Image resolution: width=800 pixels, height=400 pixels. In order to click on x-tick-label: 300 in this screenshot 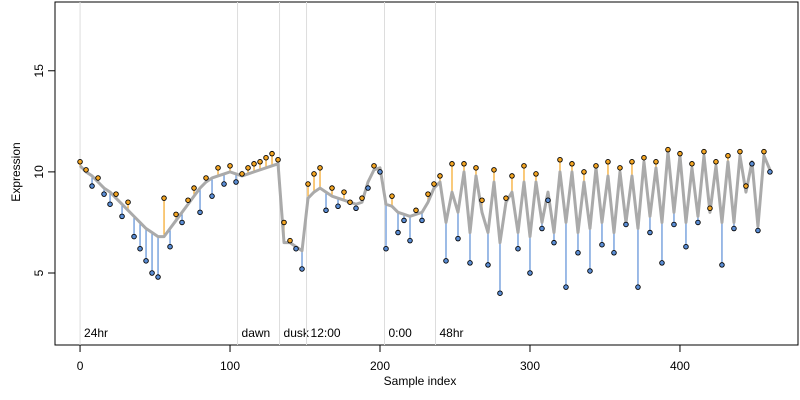, I will do `click(530, 366)`.